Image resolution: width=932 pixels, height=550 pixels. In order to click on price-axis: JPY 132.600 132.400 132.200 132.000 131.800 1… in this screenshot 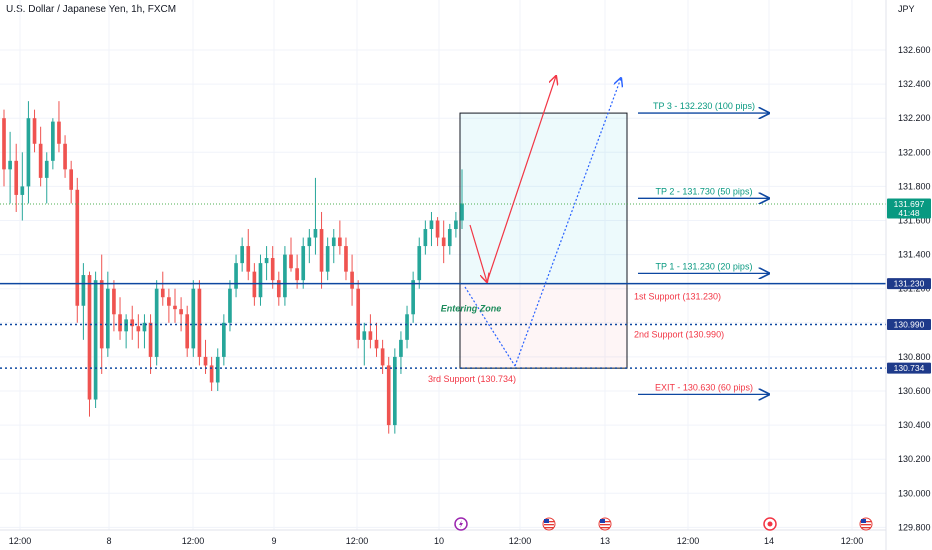, I will do `click(908, 275)`.